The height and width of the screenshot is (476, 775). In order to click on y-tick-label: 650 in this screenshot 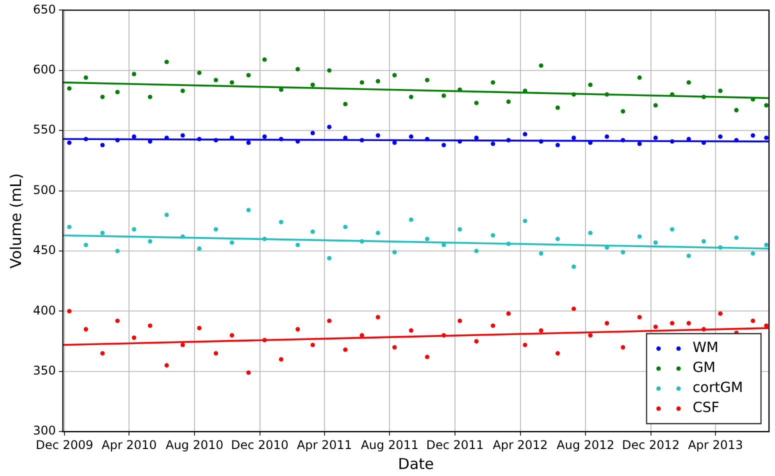, I will do `click(44, 9)`.